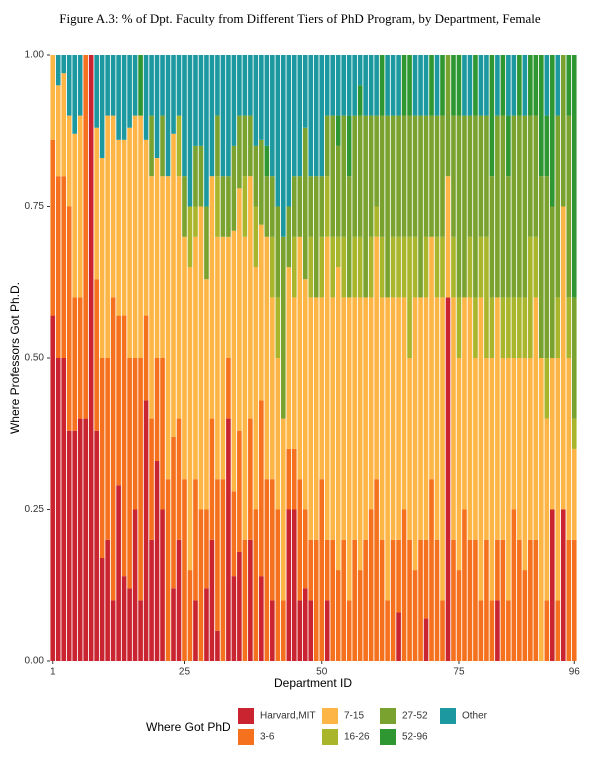  What do you see at coordinates (35, 509) in the screenshot?
I see `y-tick-label: 0.25` at bounding box center [35, 509].